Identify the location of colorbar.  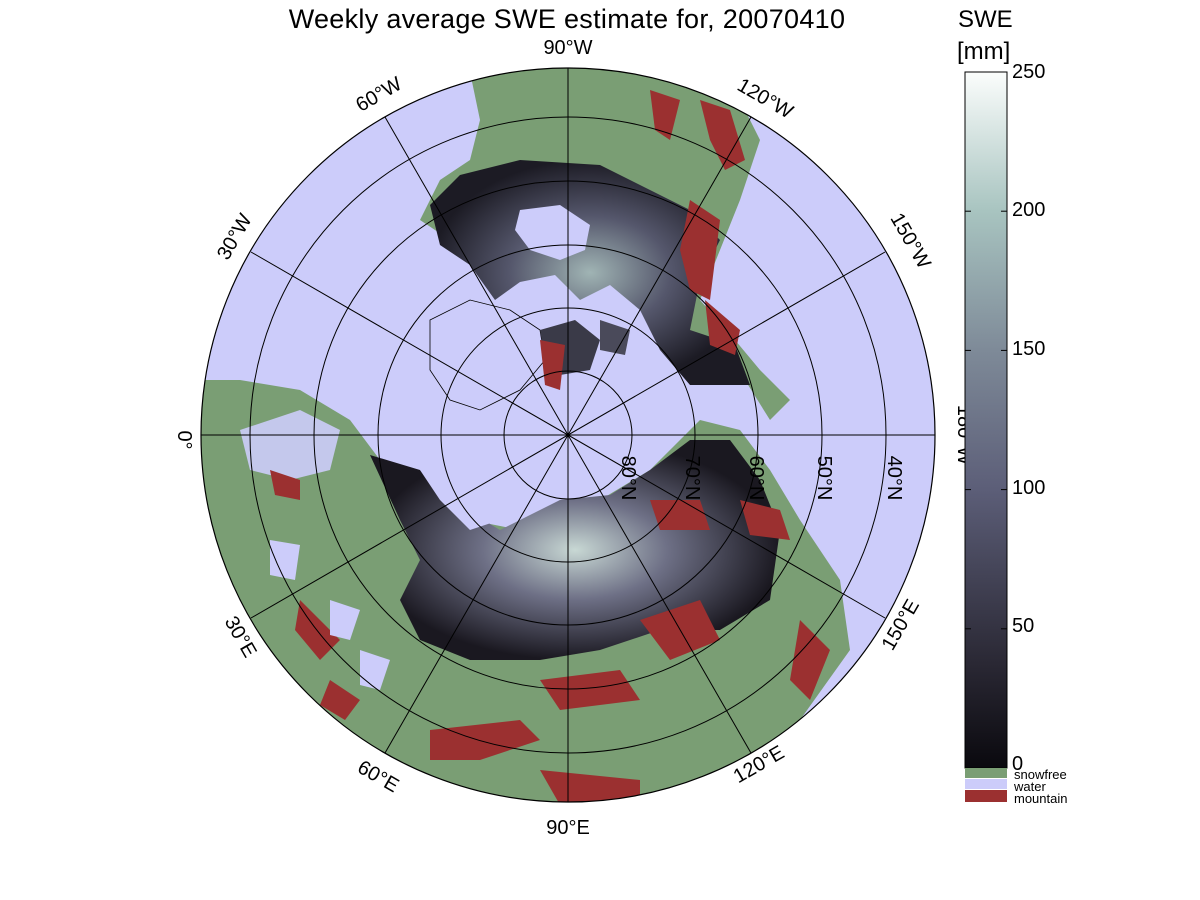
(986, 436).